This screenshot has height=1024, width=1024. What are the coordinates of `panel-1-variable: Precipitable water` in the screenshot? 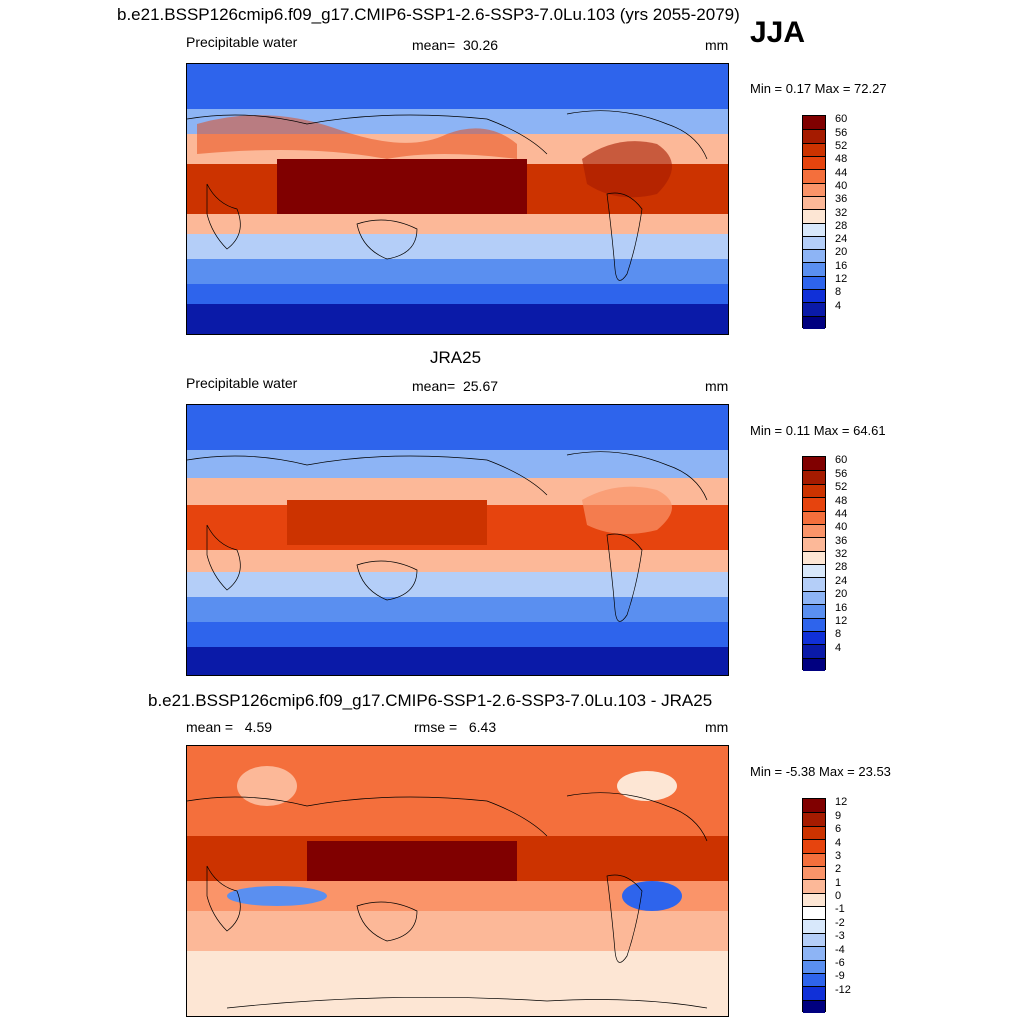 It's located at (242, 42).